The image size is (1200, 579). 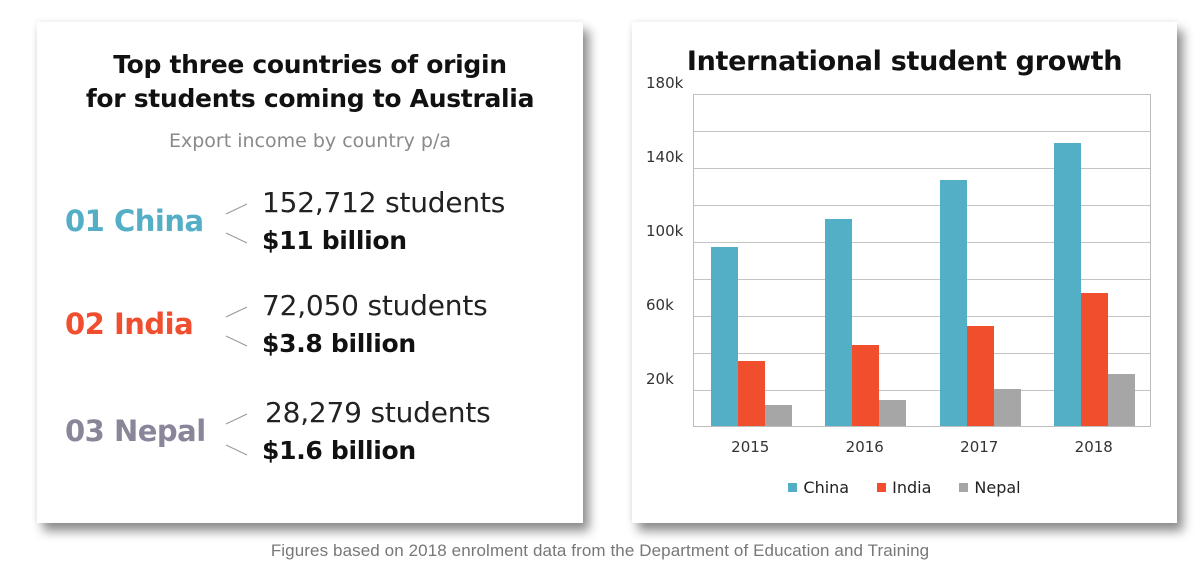 I want to click on chart-legend: China India Nepal, so click(x=904, y=487).